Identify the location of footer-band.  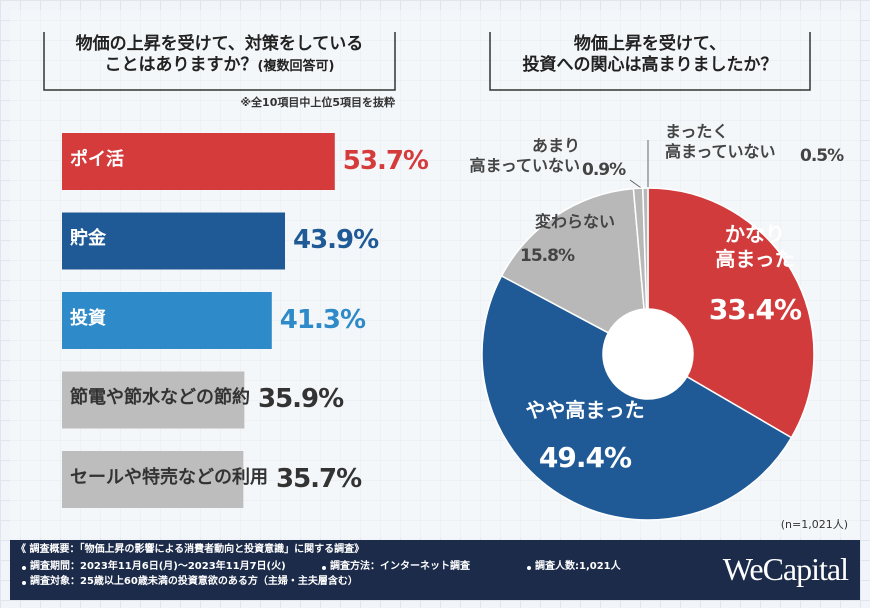
(435, 570).